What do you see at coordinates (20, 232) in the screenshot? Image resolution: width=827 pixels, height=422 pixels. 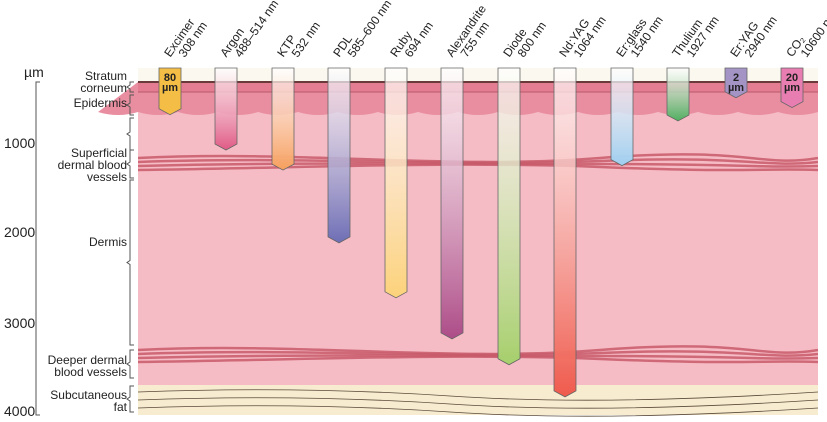 I see `axis-tick: 2000` at bounding box center [20, 232].